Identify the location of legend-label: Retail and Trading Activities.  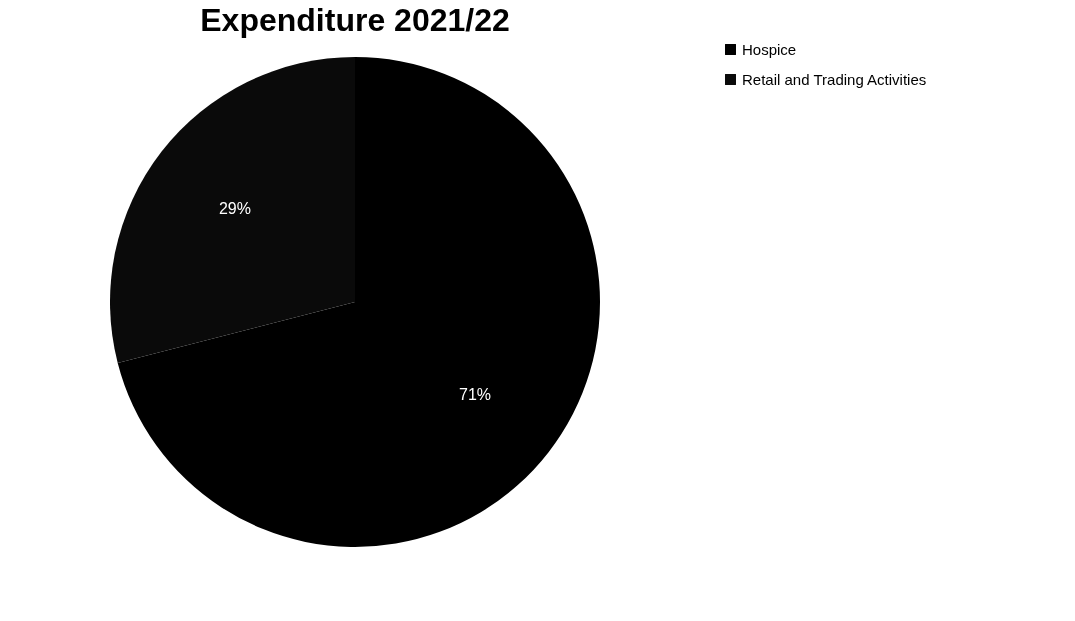
(834, 79).